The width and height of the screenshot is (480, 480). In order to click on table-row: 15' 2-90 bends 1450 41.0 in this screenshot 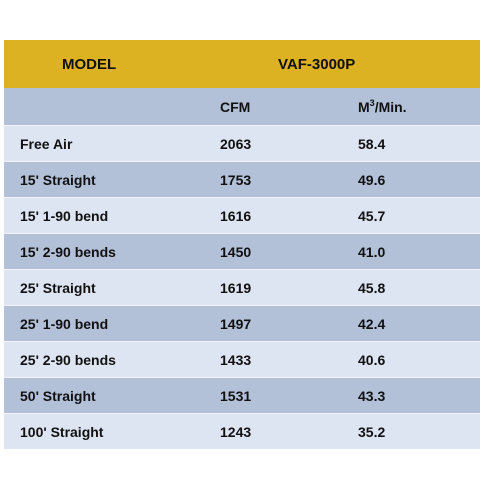, I will do `click(242, 251)`.